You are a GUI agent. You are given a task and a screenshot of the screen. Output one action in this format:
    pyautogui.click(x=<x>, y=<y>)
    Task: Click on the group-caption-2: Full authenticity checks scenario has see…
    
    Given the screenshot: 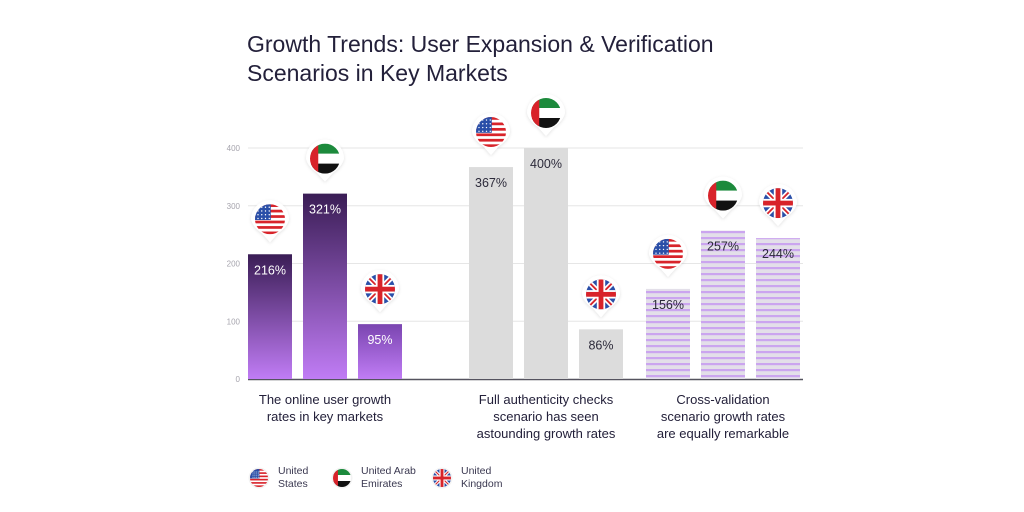 What is the action you would take?
    pyautogui.click(x=546, y=416)
    